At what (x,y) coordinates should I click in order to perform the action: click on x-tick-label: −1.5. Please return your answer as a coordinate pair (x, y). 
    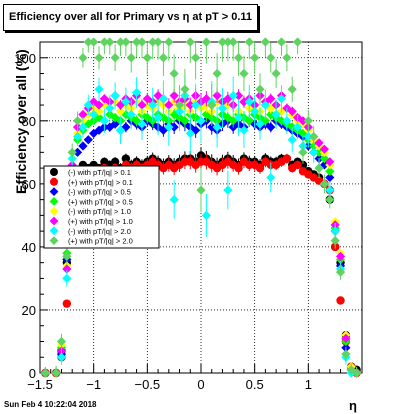
    Looking at the image, I should click on (40, 384).